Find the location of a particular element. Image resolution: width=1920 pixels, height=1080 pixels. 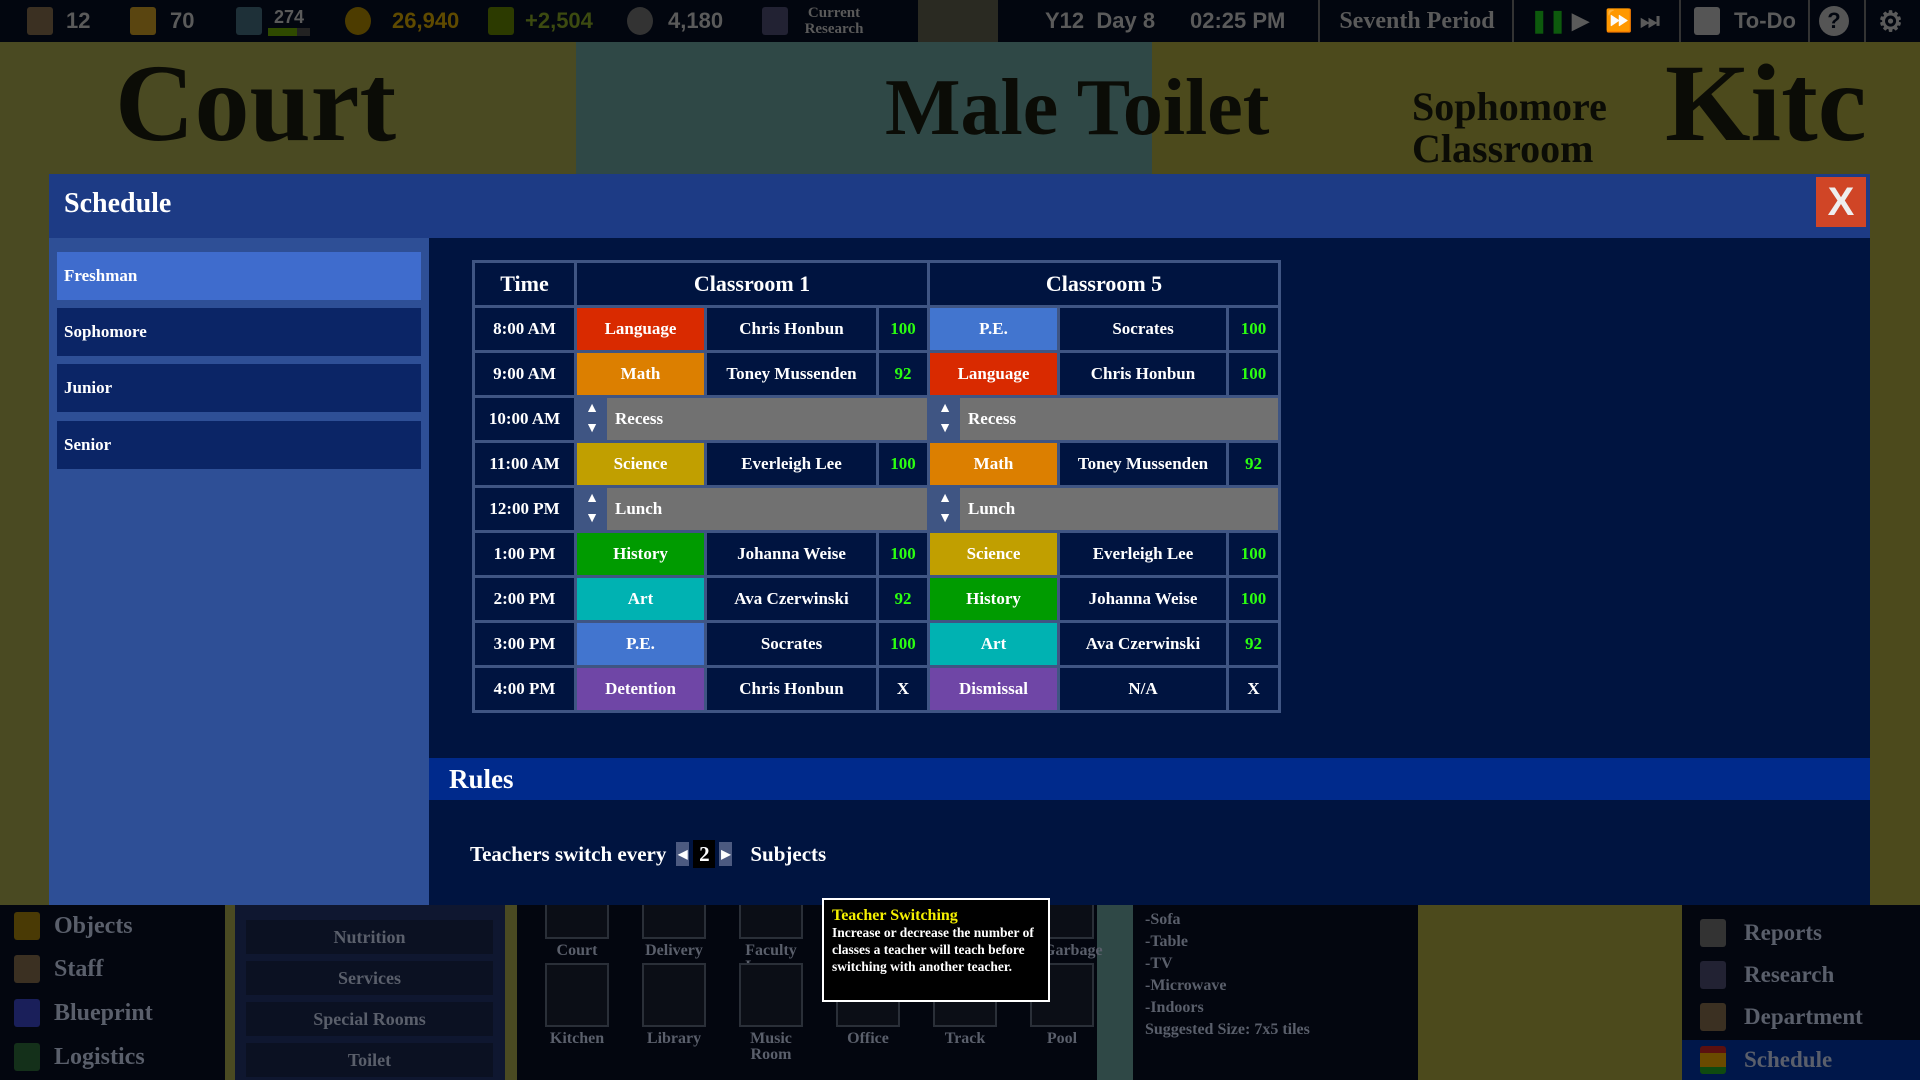

menu-department: Department is located at coordinates (1810, 1017).